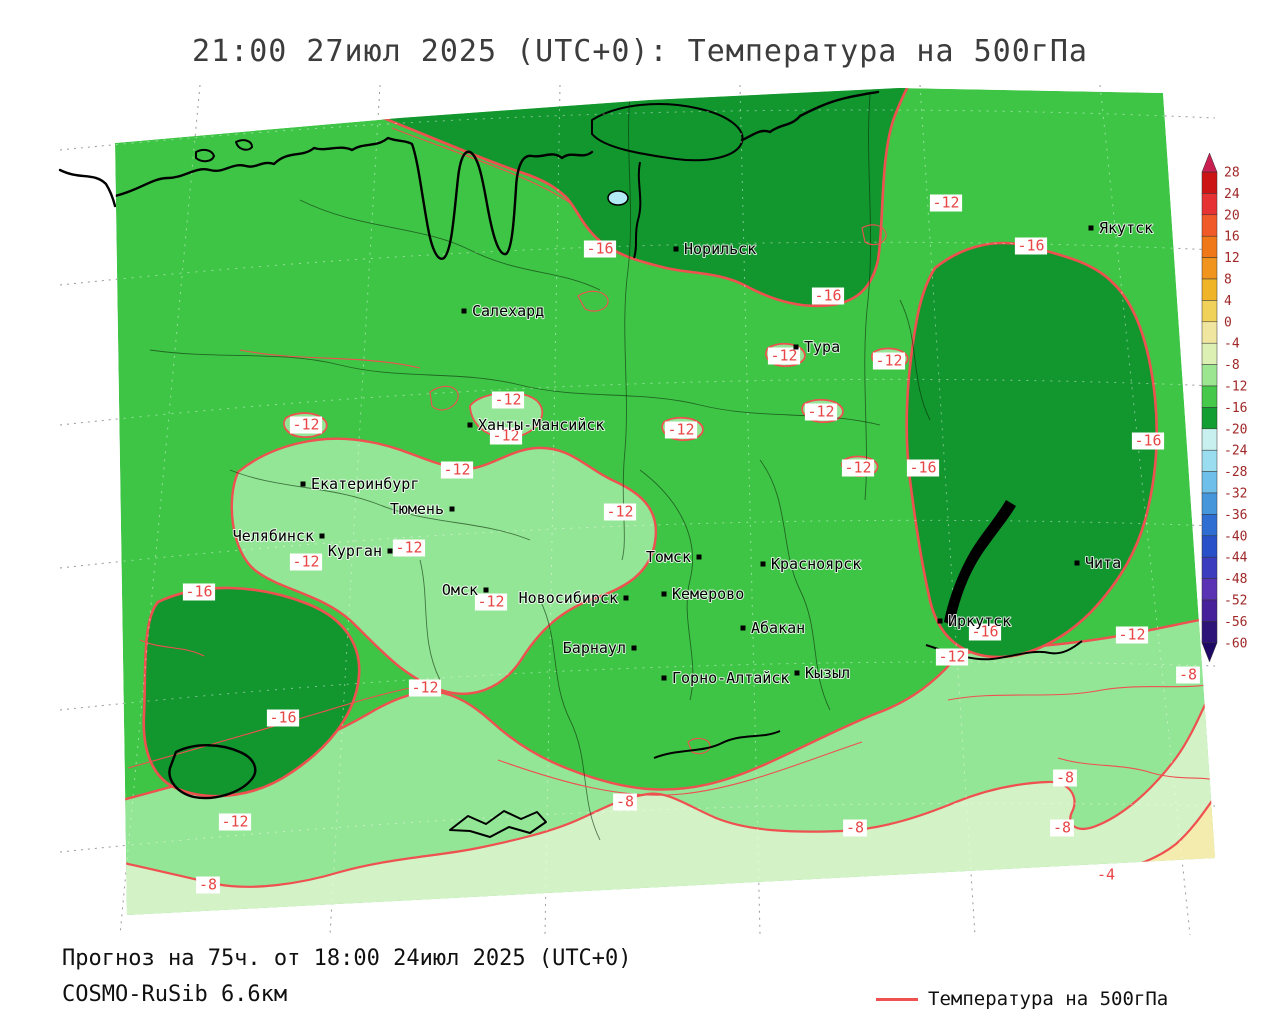  Describe the element at coordinates (1228, 301) in the screenshot. I see `colorbar-tick-label: 4` at that location.